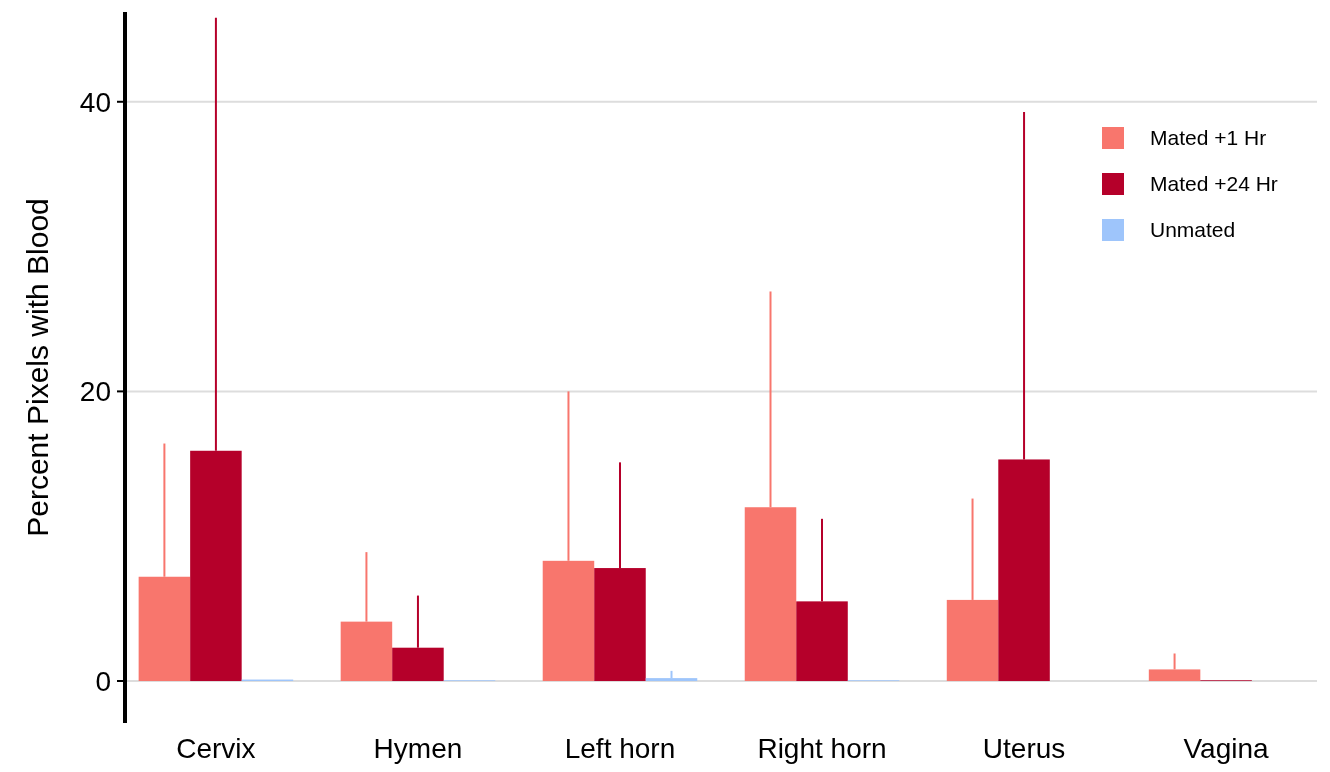 The width and height of the screenshot is (1330, 772). Describe the element at coordinates (822, 748) in the screenshot. I see `x-tick-label: Right horn` at that location.